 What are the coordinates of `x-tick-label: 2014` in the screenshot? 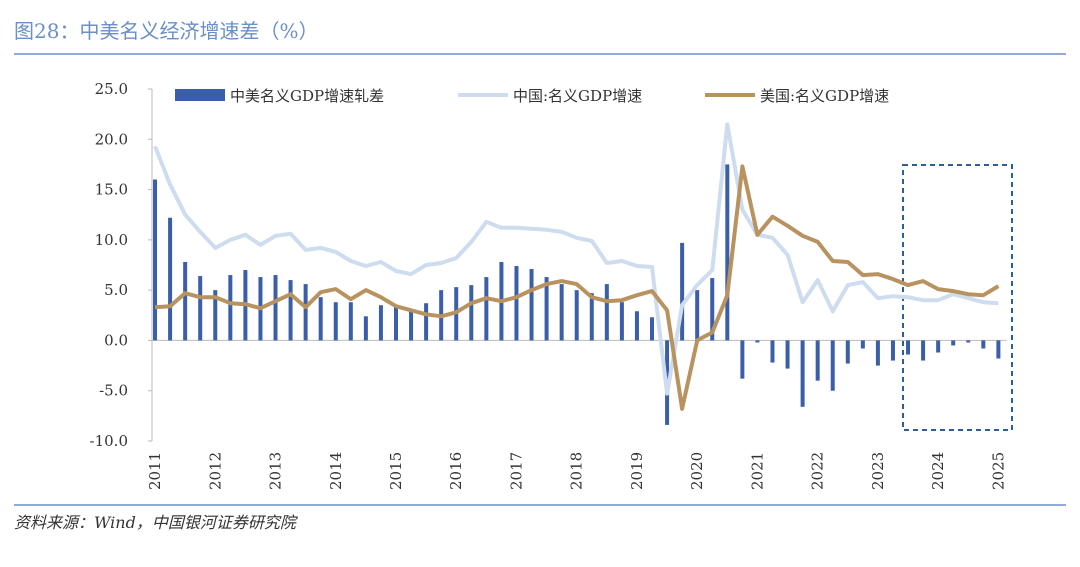 It's located at (336, 471).